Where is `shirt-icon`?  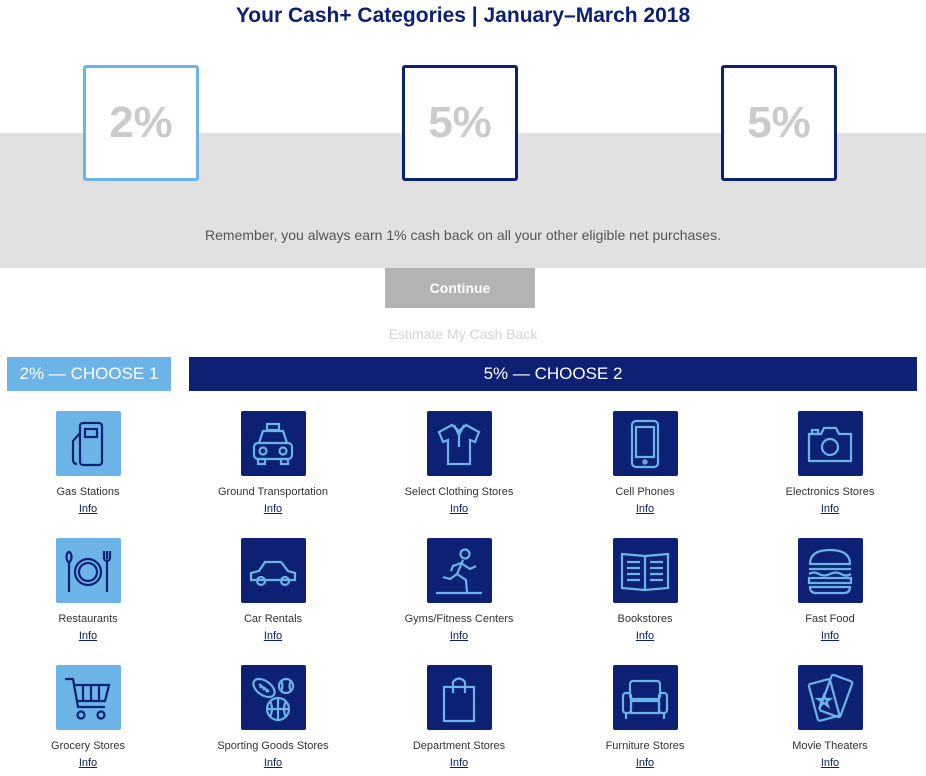
shirt-icon is located at coordinates (459, 443).